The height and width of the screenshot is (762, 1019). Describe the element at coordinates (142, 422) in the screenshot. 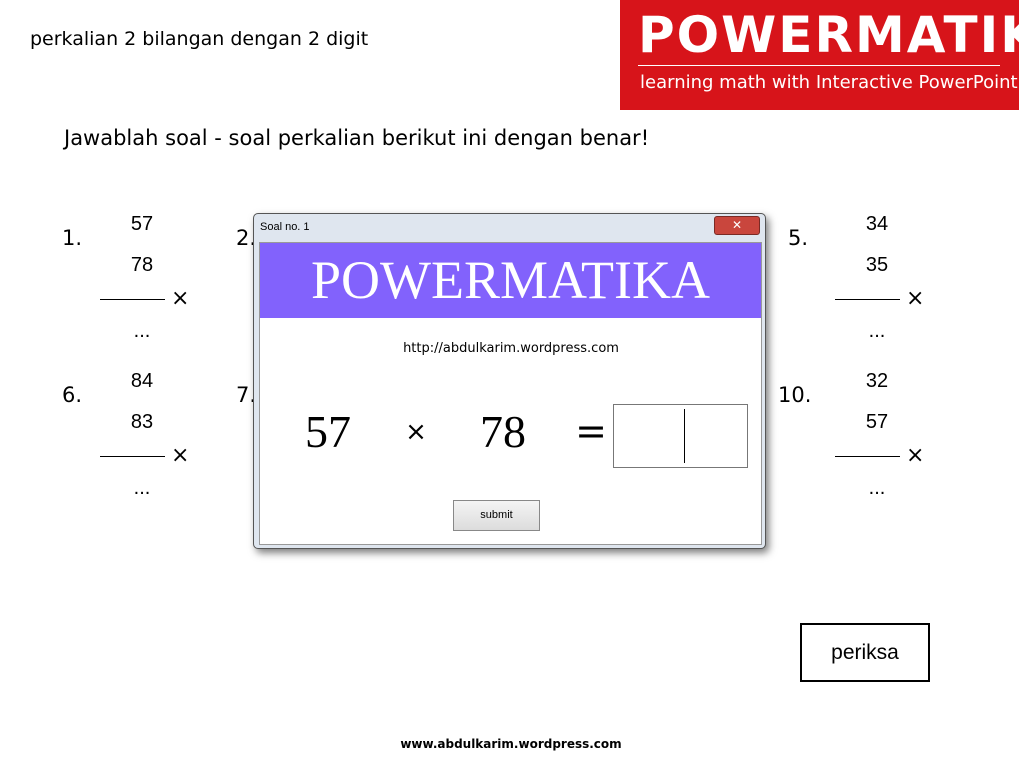

I see `operand-b: 83` at that location.